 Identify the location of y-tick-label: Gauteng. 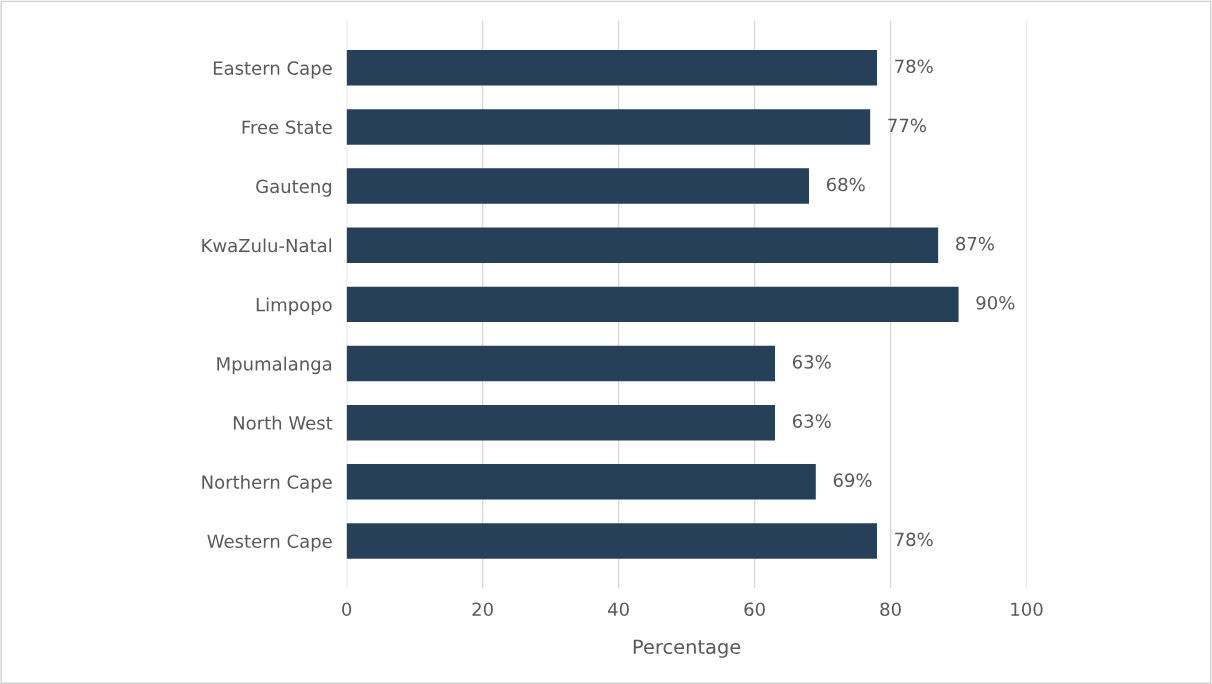
(294, 188).